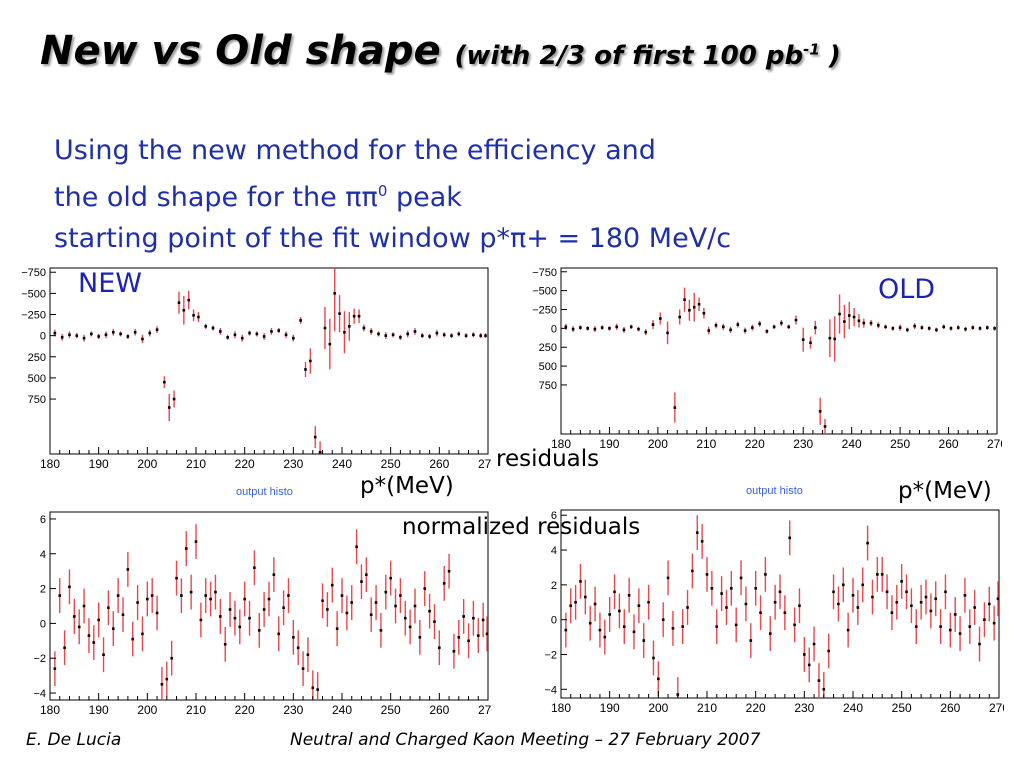 This screenshot has width=1024, height=768. I want to click on intro-line-2: the old shape for the ππ0 peak, so click(392, 194).